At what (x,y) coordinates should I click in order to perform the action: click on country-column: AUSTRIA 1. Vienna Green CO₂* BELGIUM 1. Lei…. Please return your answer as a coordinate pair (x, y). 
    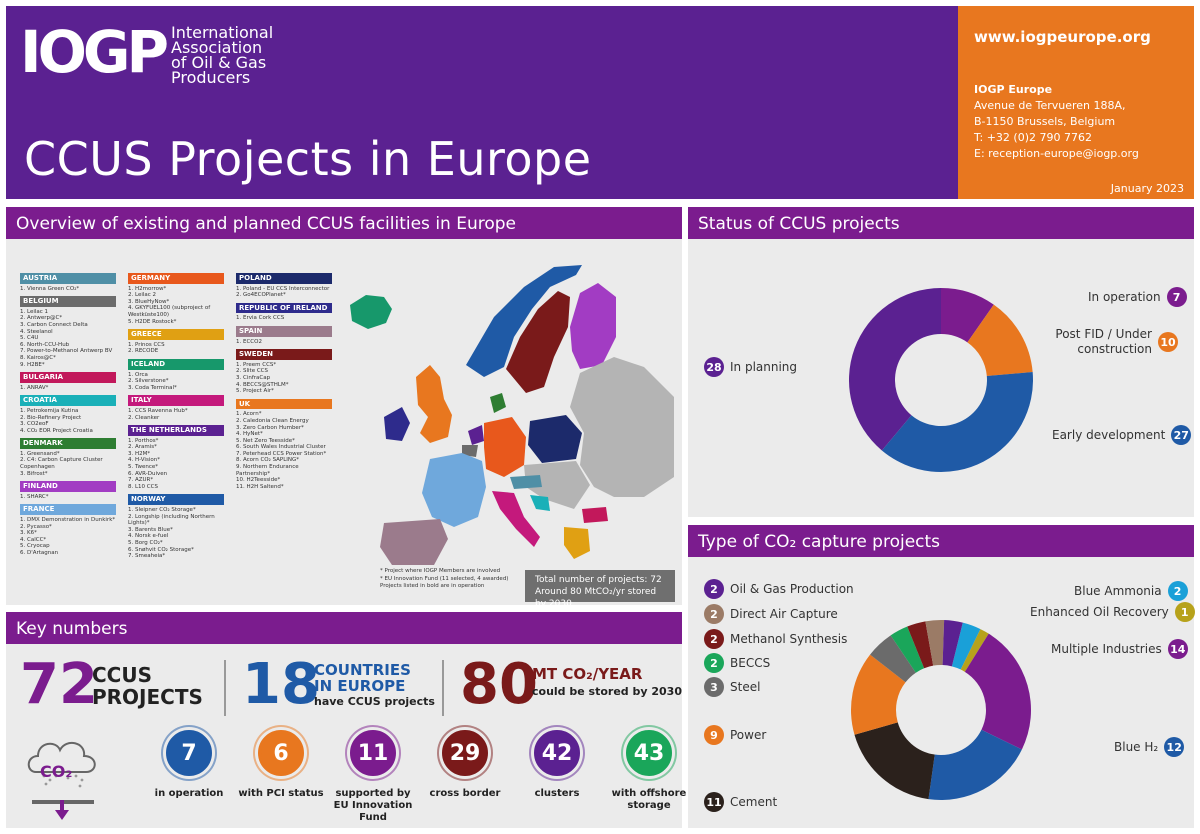
    Looking at the image, I should click on (68, 417).